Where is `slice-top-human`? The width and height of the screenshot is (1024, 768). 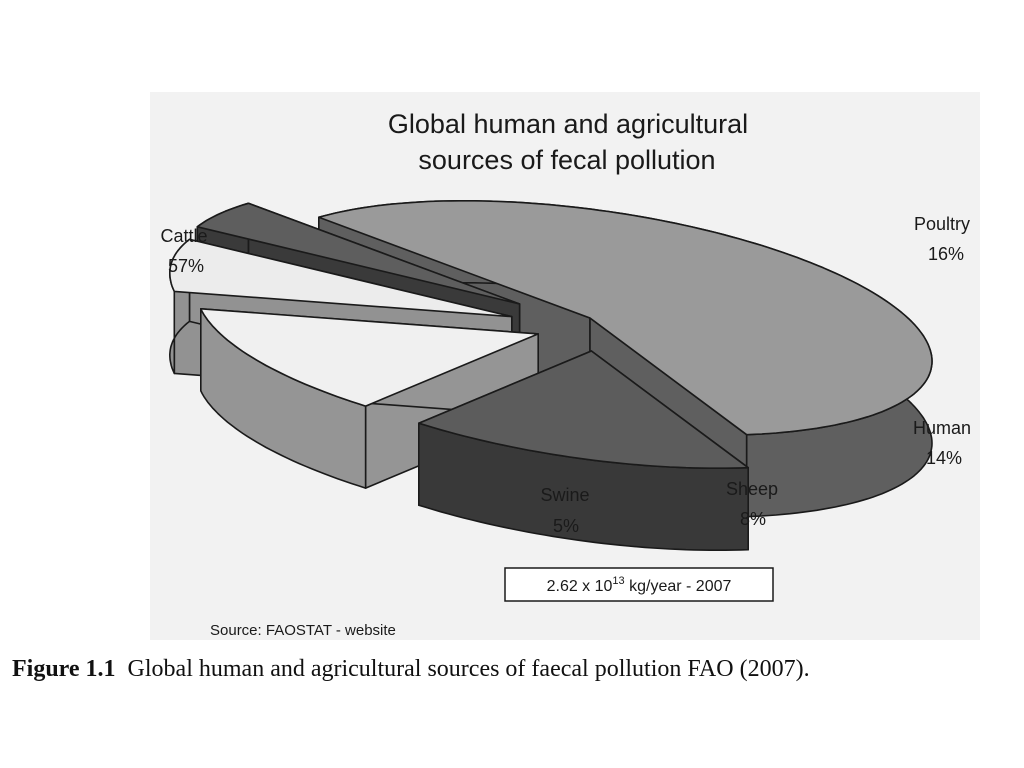
slice-top-human is located at coordinates (370, 357).